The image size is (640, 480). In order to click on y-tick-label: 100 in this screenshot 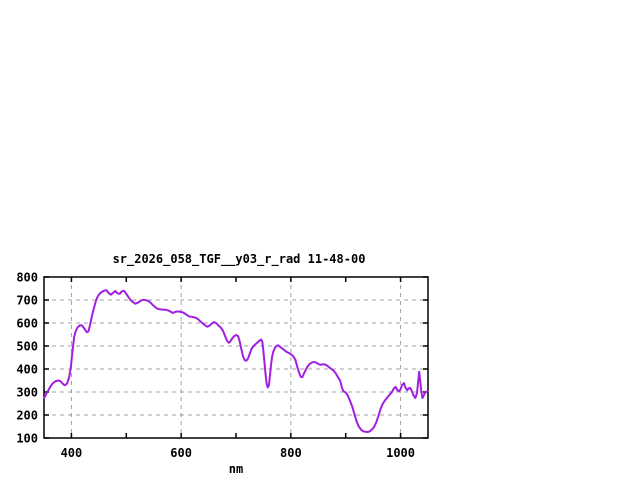, I will do `click(27, 439)`.